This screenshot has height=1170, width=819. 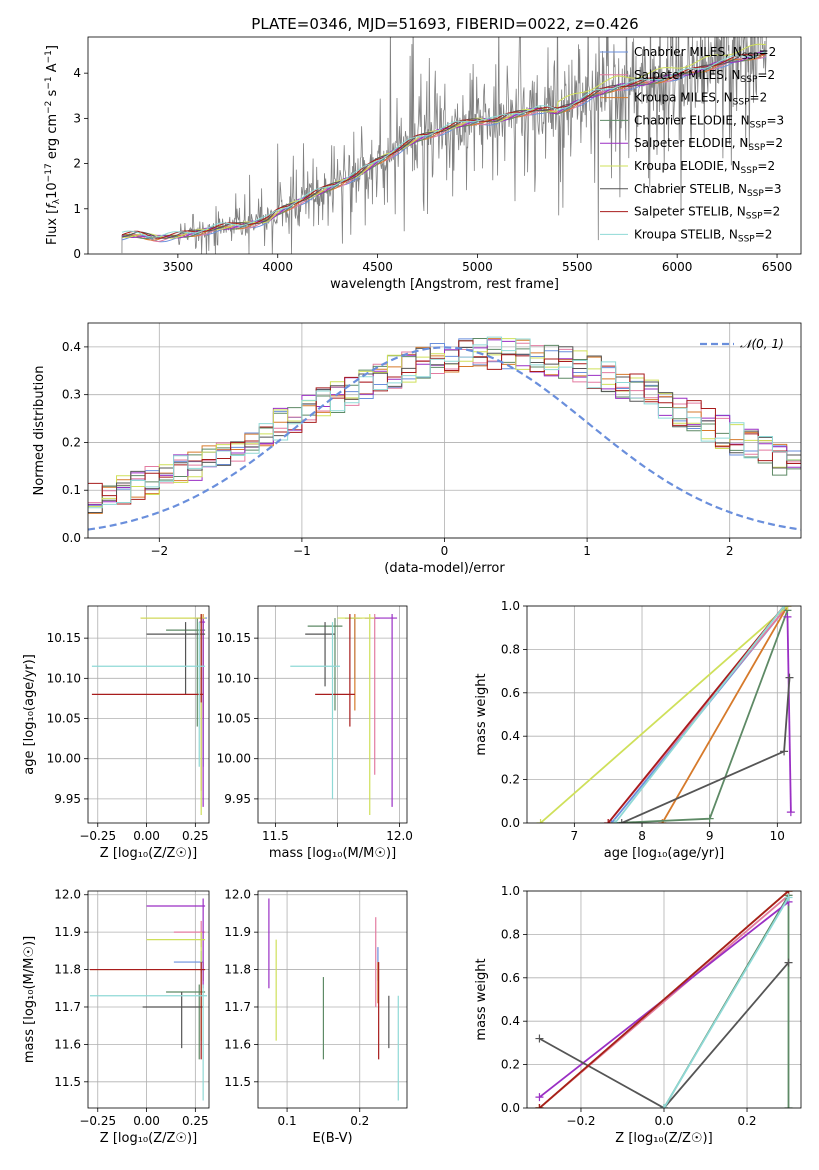 What do you see at coordinates (234, 759) in the screenshot?
I see `y-tick-label: 10.00` at bounding box center [234, 759].